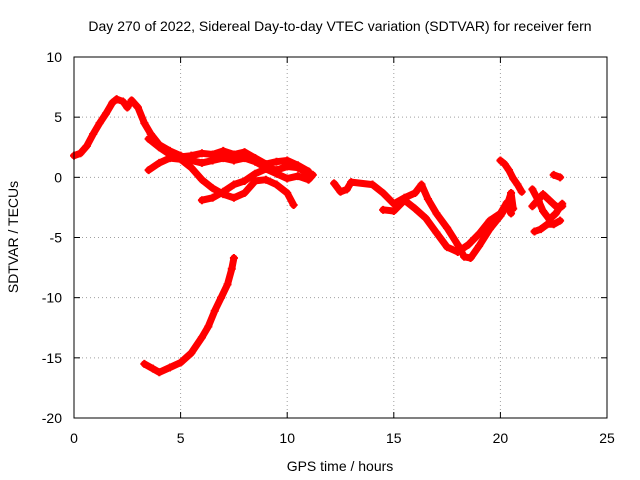  What do you see at coordinates (394, 438) in the screenshot?
I see `x-tick-label: 15` at bounding box center [394, 438].